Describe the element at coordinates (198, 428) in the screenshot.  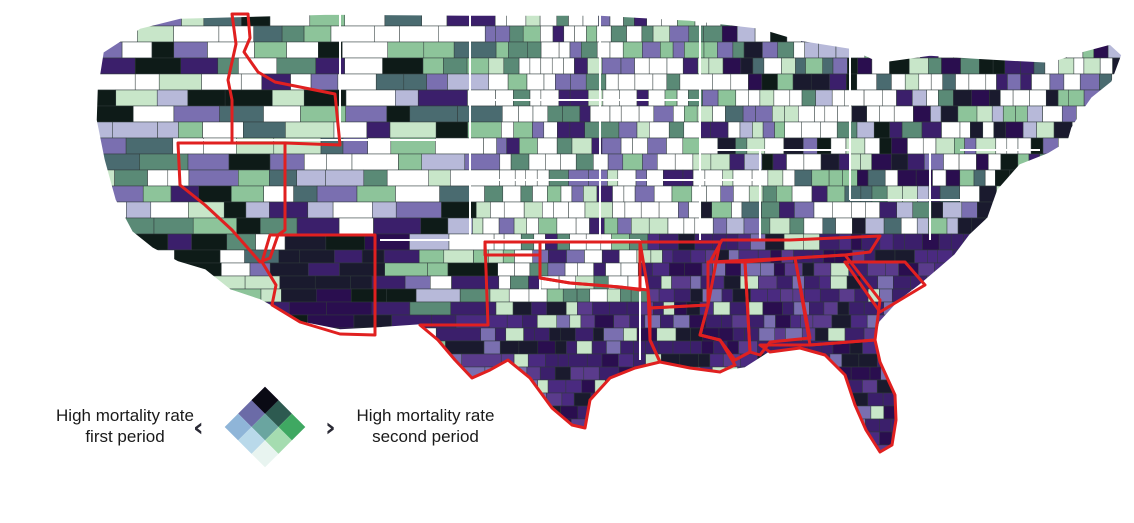
I see `chevron-left-icon: ‹` at that location.